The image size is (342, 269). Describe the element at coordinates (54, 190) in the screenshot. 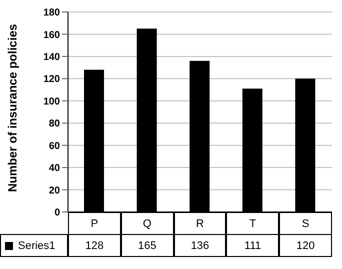

I see `y-tick-label: 20` at that location.